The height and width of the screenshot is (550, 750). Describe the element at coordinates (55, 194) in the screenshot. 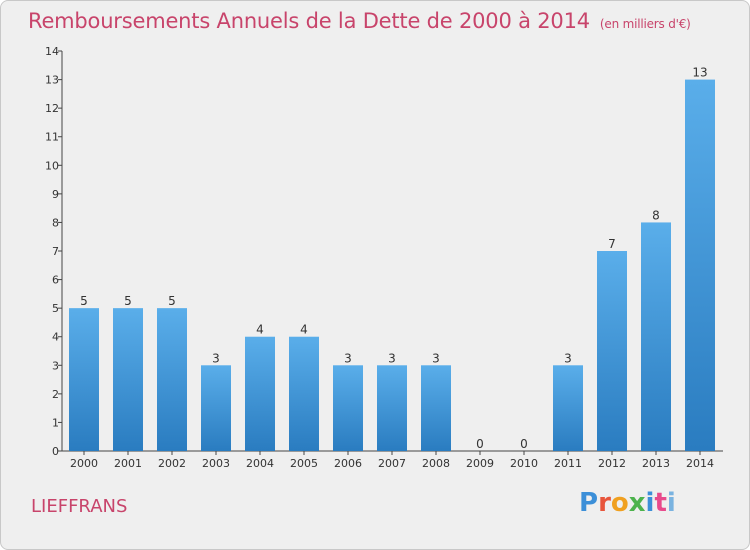

I see `y-tick-label: 9` at that location.